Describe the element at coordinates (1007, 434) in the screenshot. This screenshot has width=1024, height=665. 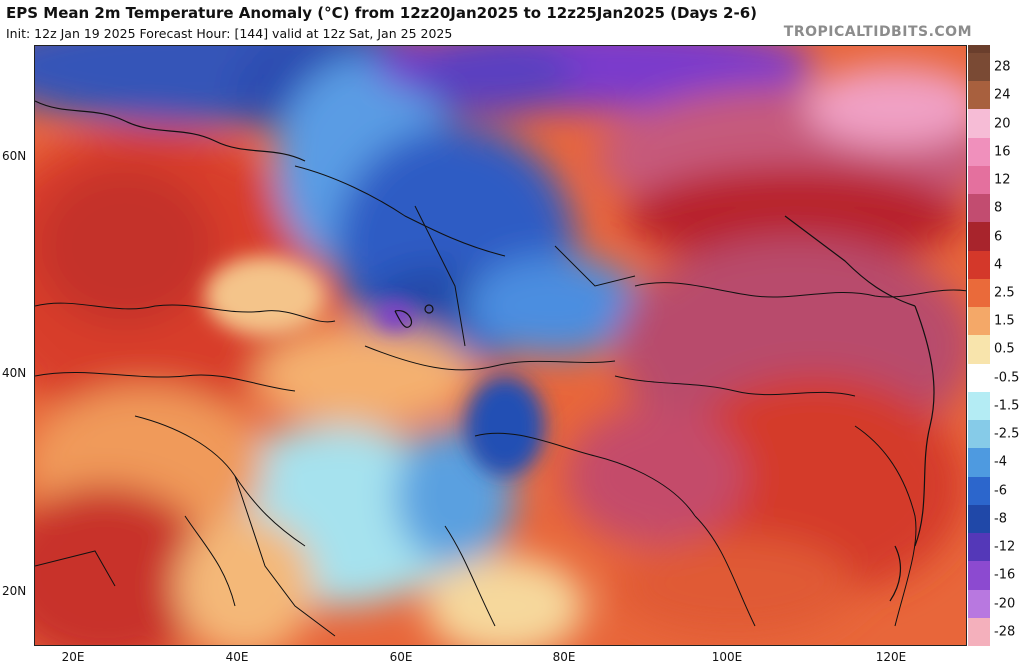
I see `colorbar-label: -2.5` at that location.